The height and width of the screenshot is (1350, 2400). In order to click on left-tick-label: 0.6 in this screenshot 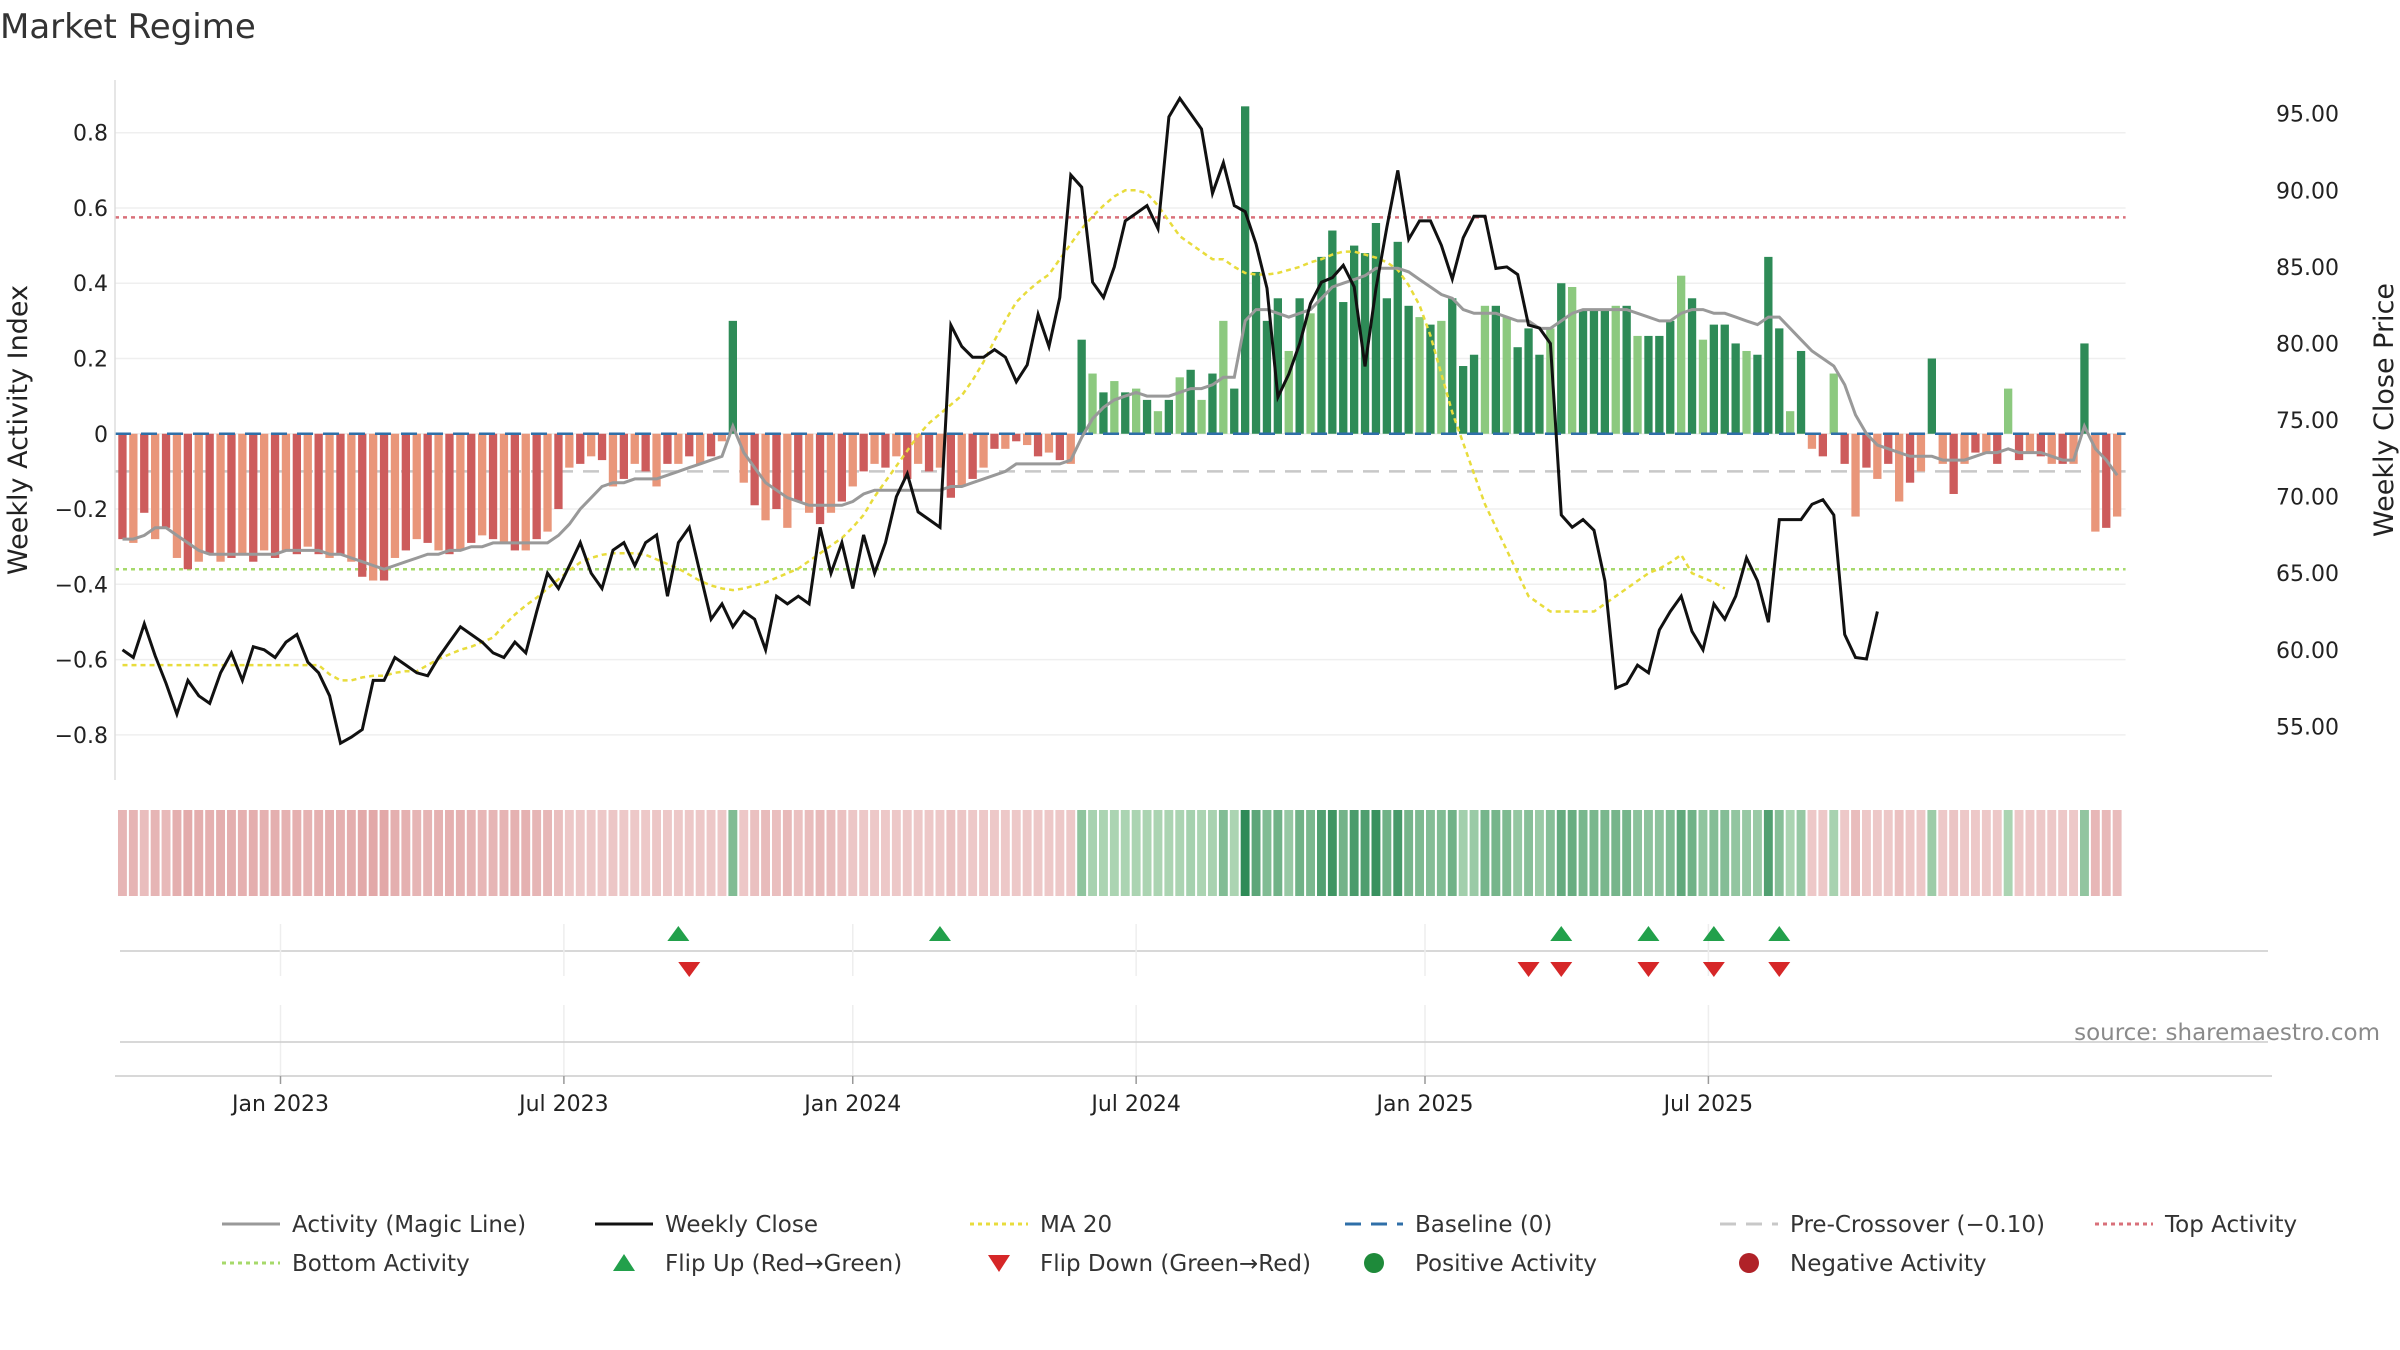, I will do `click(90, 209)`.